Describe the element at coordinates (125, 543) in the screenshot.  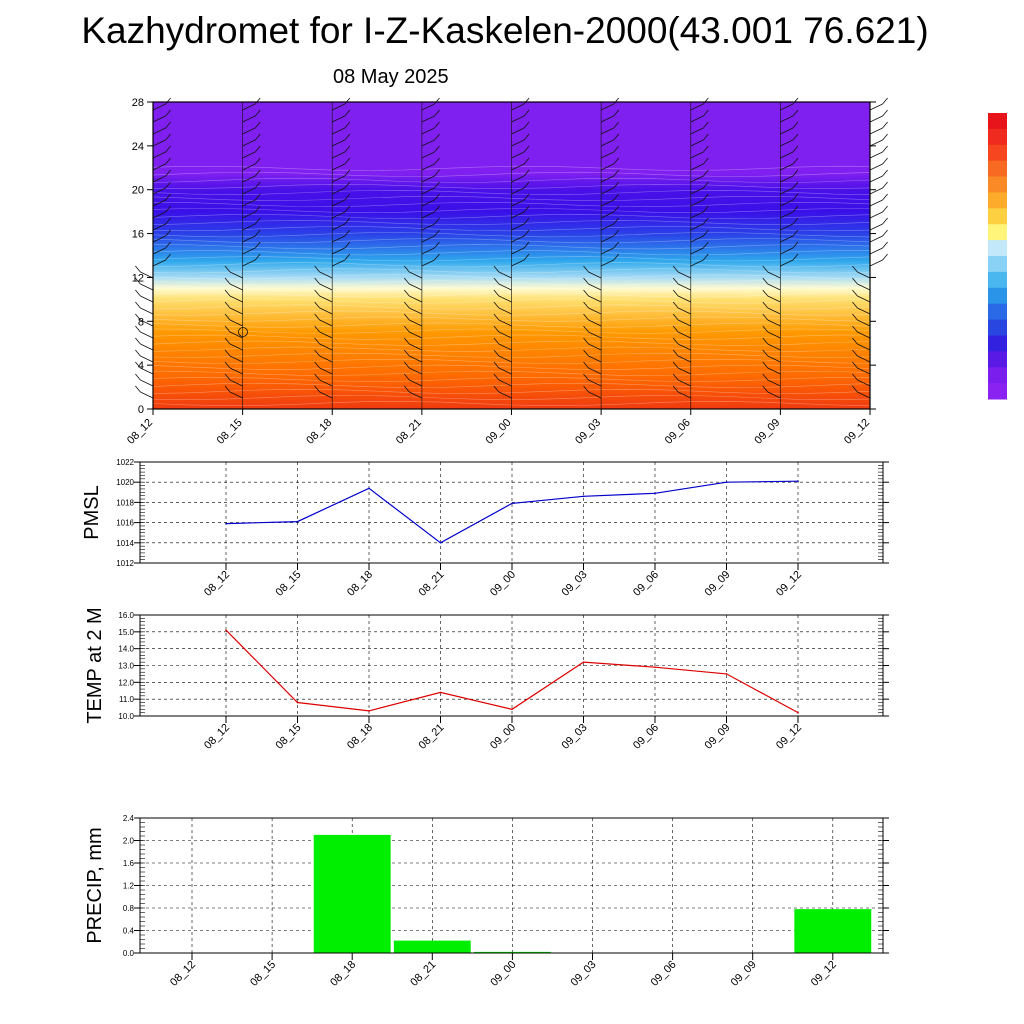
I see `y-tick-label: 1014` at that location.